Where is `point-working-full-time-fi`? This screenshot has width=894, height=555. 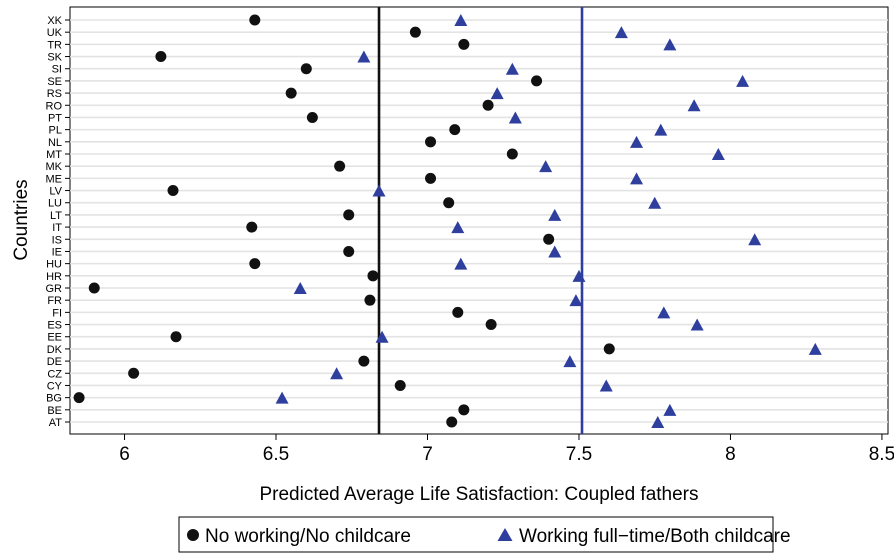
point-working-full-time-fi is located at coordinates (664, 312).